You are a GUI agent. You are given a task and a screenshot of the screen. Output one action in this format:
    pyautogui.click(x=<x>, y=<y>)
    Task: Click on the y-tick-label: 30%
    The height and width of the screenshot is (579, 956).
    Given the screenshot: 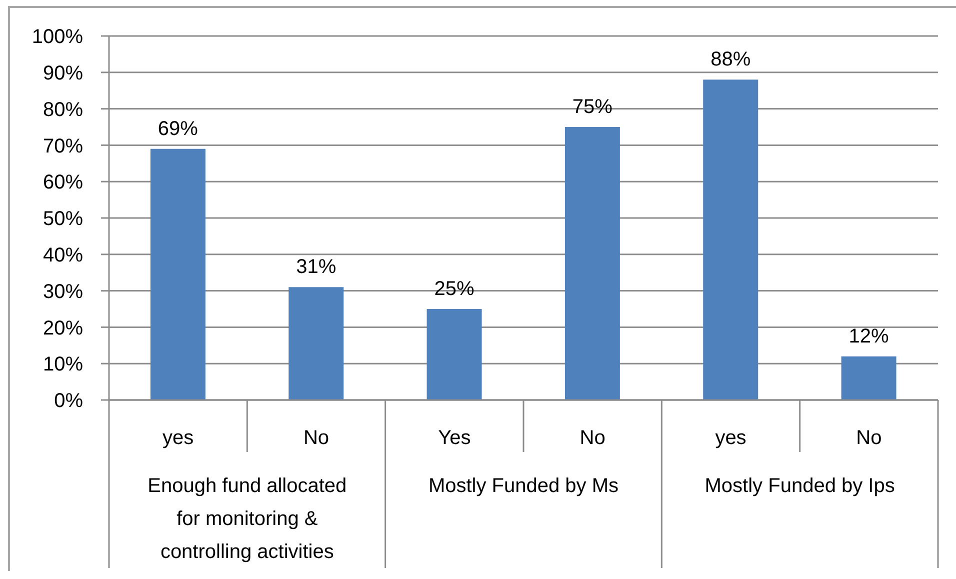 What is the action you would take?
    pyautogui.click(x=63, y=291)
    